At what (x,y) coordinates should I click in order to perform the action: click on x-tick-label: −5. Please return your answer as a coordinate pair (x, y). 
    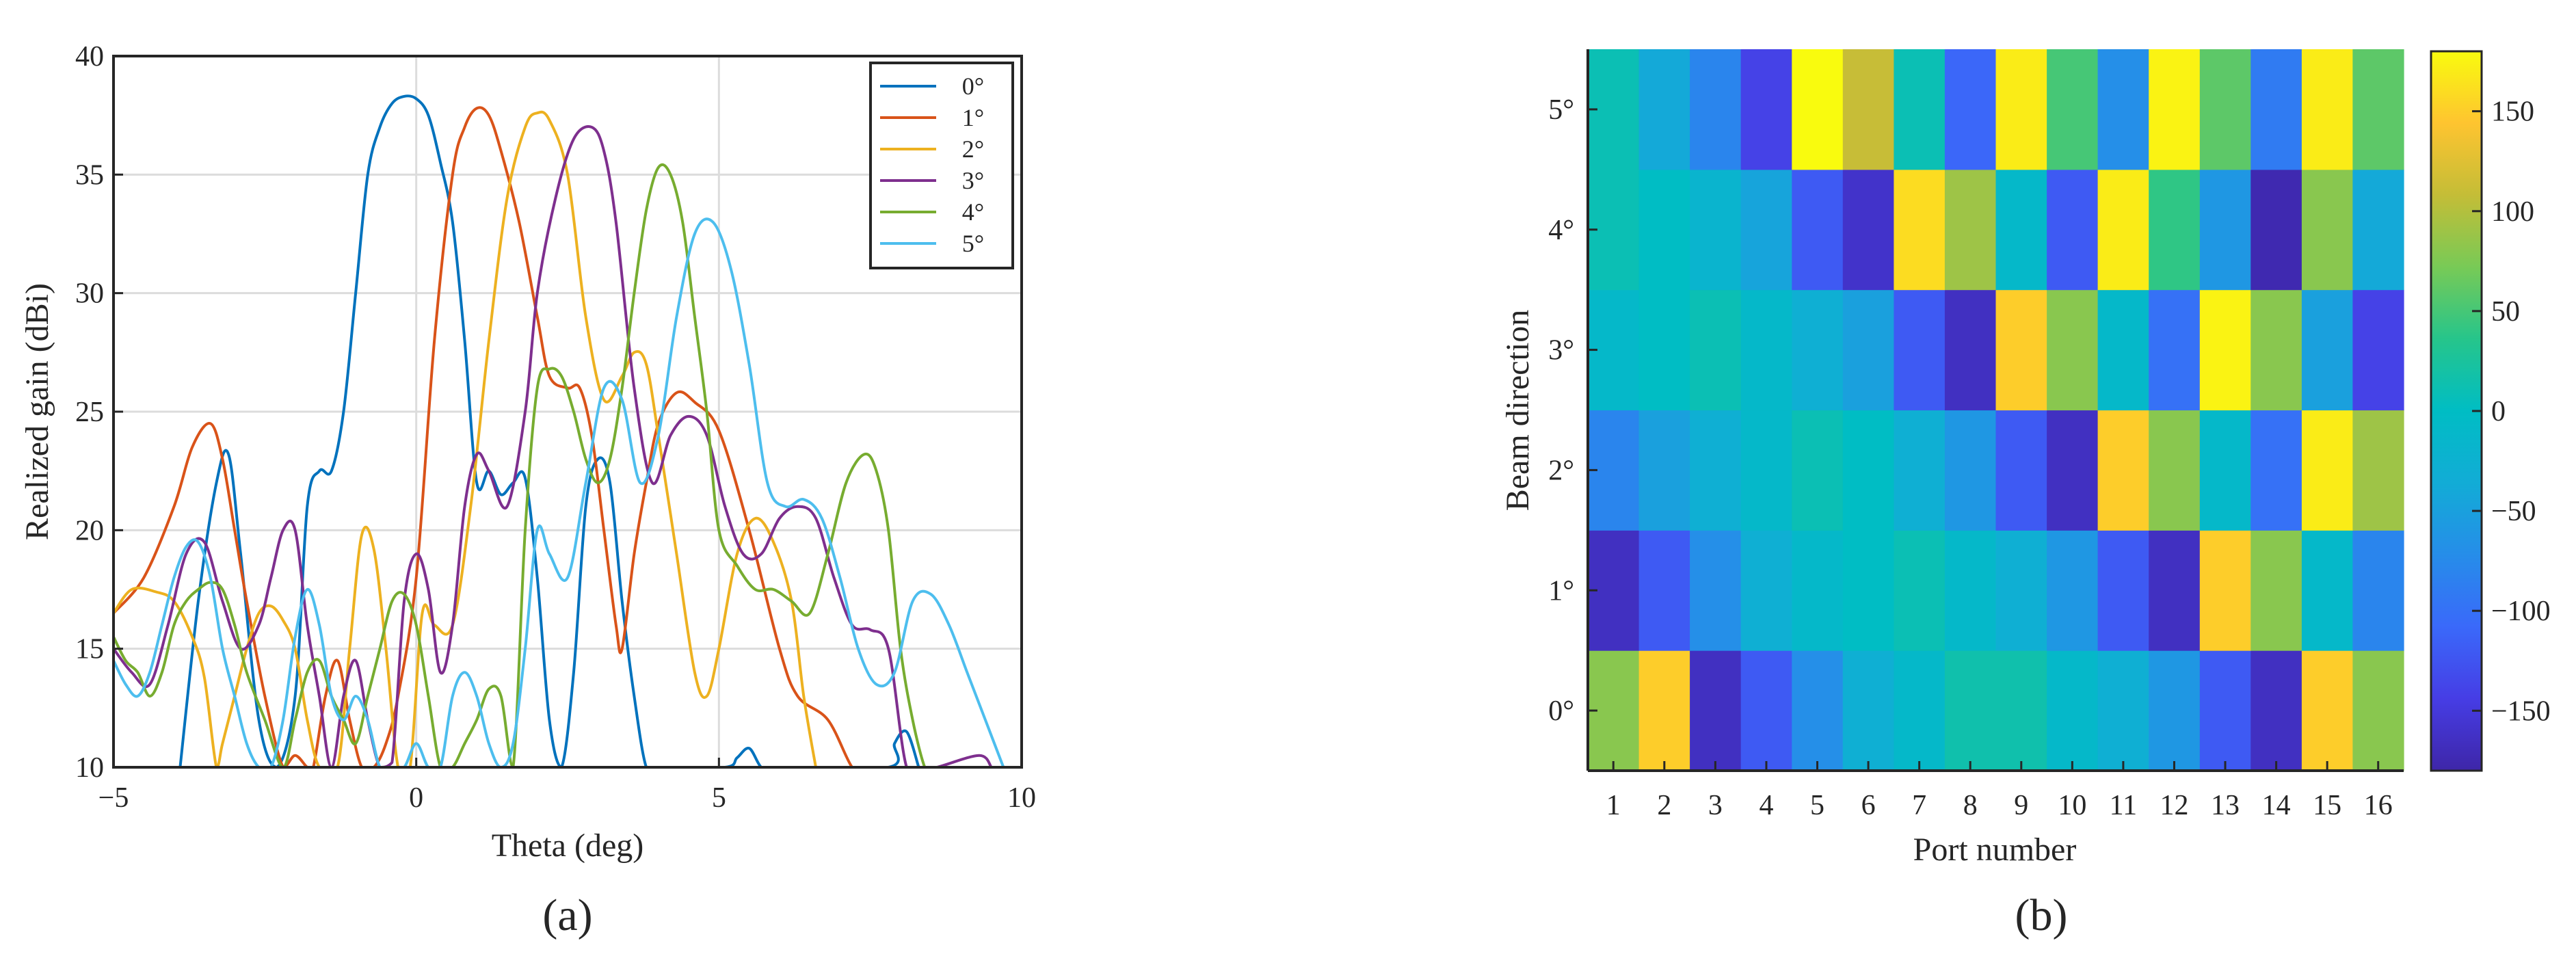
    Looking at the image, I should click on (113, 798).